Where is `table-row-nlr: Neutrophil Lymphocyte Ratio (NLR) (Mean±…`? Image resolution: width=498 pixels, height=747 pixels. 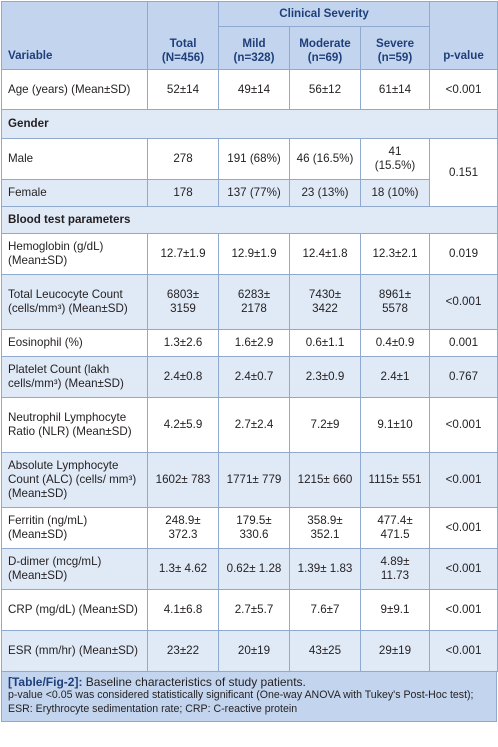
table-row-nlr: Neutrophil Lymphocyte Ratio (NLR) (Mean±… is located at coordinates (249, 425).